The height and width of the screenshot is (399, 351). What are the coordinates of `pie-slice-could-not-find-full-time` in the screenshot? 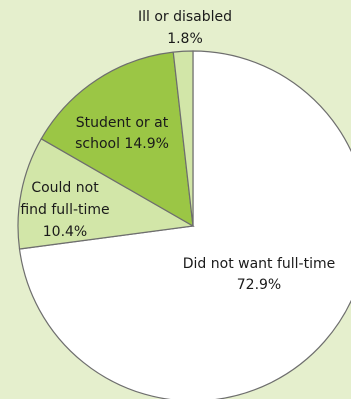 It's located at (106, 194).